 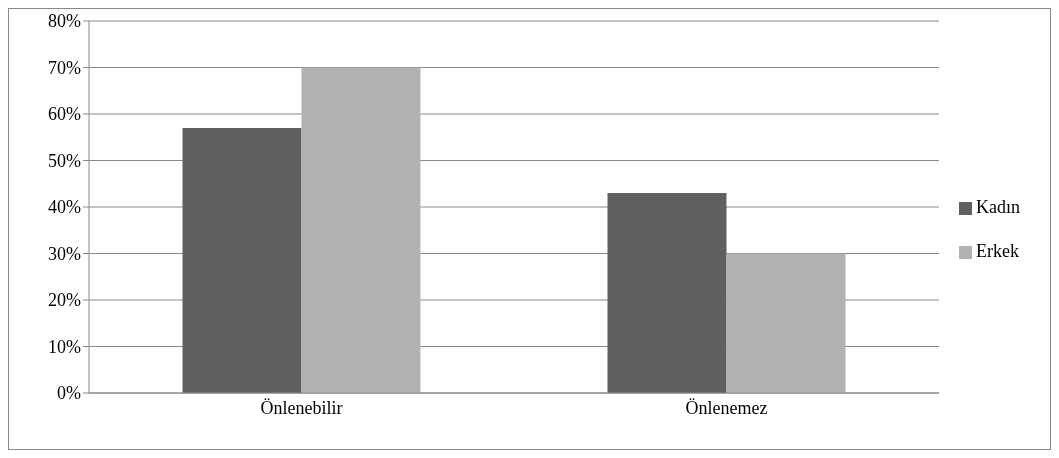 I want to click on legend-label: Kadın, so click(x=998, y=207).